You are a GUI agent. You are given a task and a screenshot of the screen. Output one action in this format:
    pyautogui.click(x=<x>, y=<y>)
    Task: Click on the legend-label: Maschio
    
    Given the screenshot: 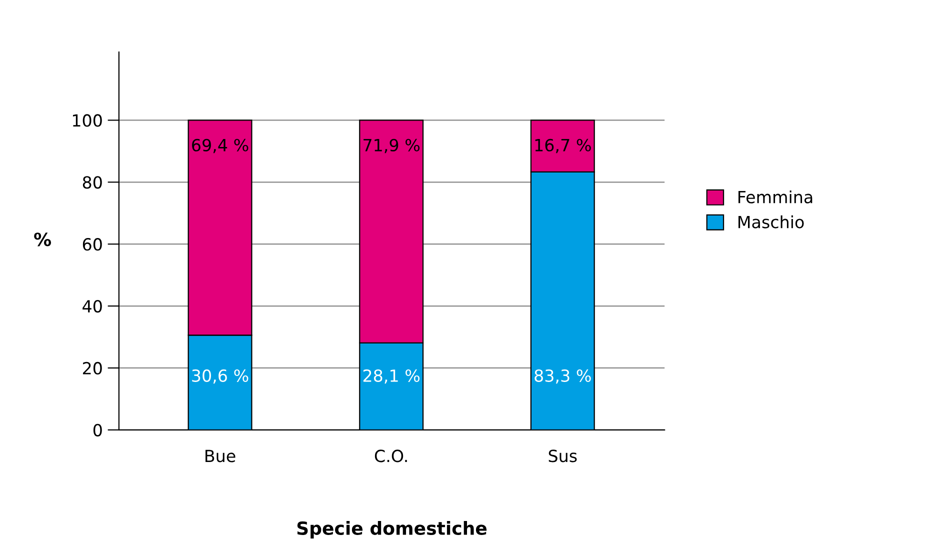 What is the action you would take?
    pyautogui.click(x=771, y=221)
    